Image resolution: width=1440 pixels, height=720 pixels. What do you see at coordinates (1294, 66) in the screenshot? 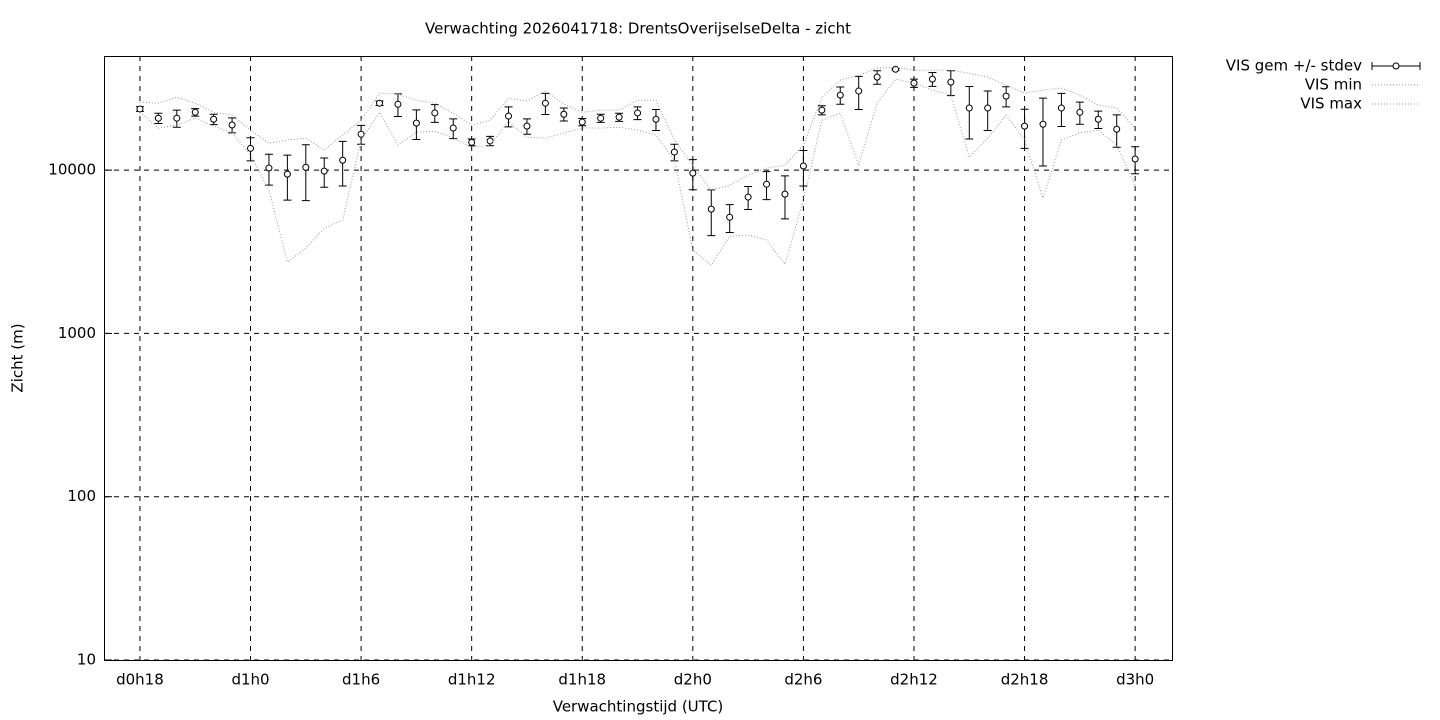
I see `legend-label: VIS gem +/- stdev` at bounding box center [1294, 66].